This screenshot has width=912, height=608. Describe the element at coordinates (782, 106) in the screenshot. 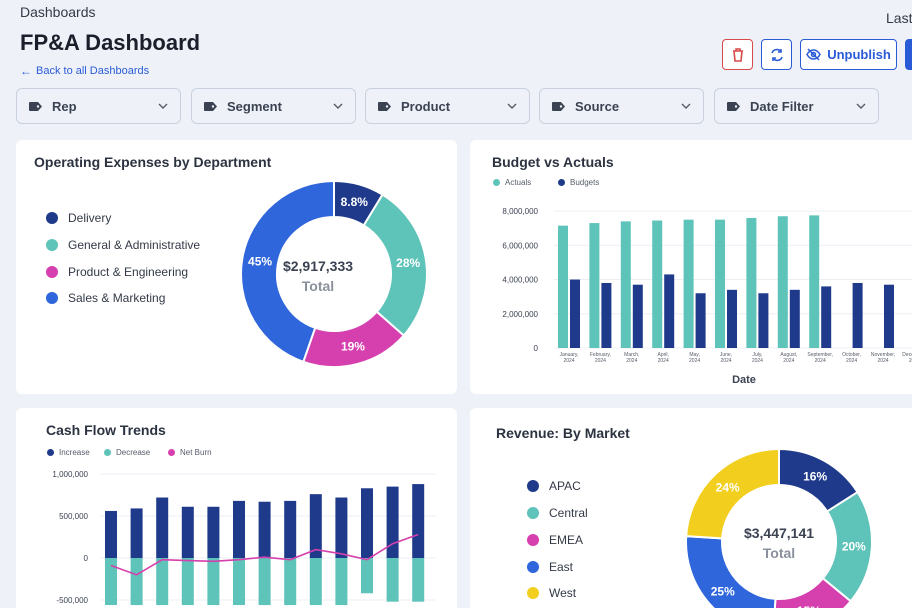

I see `filter-label: Date Filter` at that location.